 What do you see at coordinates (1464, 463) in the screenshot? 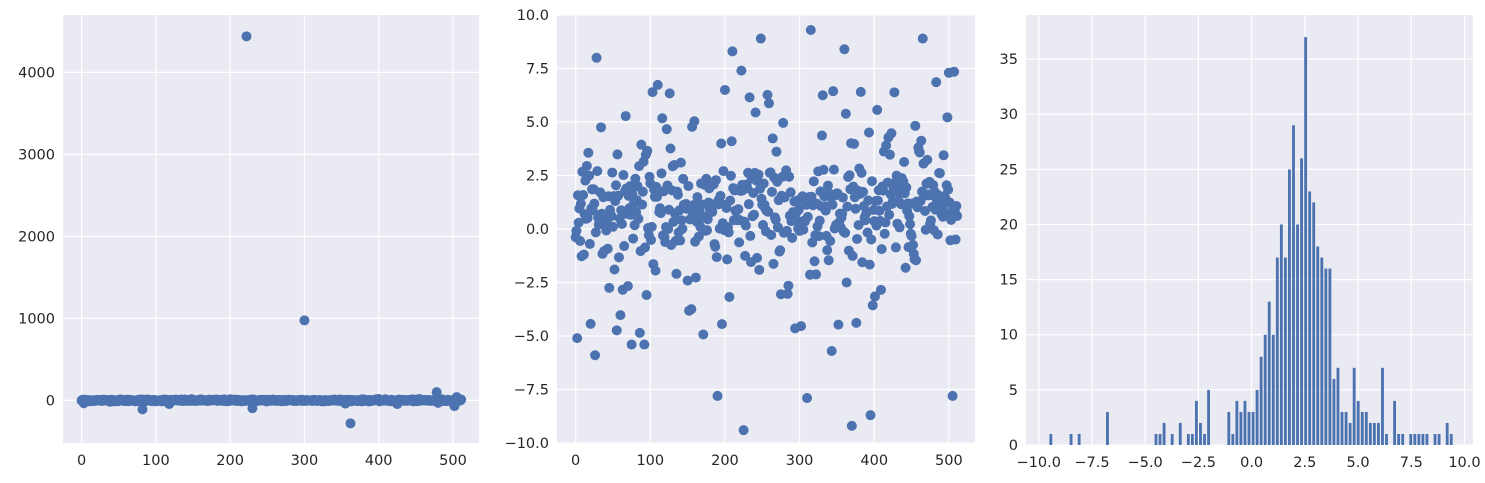
I see `x-tick-label: 10.0` at bounding box center [1464, 463].